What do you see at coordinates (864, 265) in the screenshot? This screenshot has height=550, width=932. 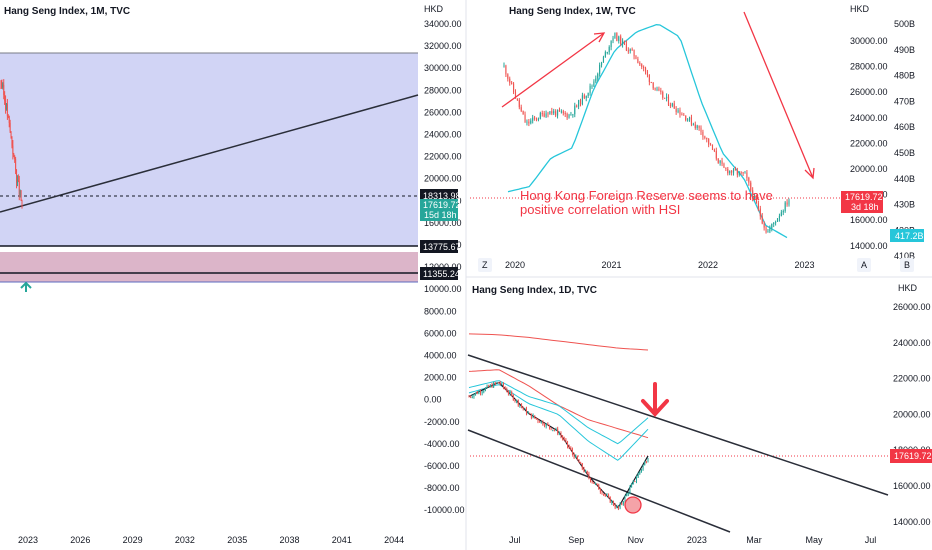 I see `weekly-button-a: A` at bounding box center [864, 265].